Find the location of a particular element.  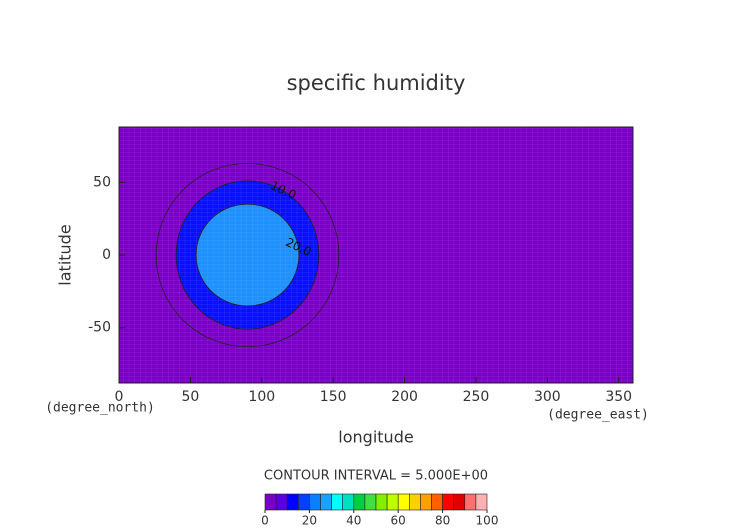

colorbar-tick-label: 80 is located at coordinates (442, 521).